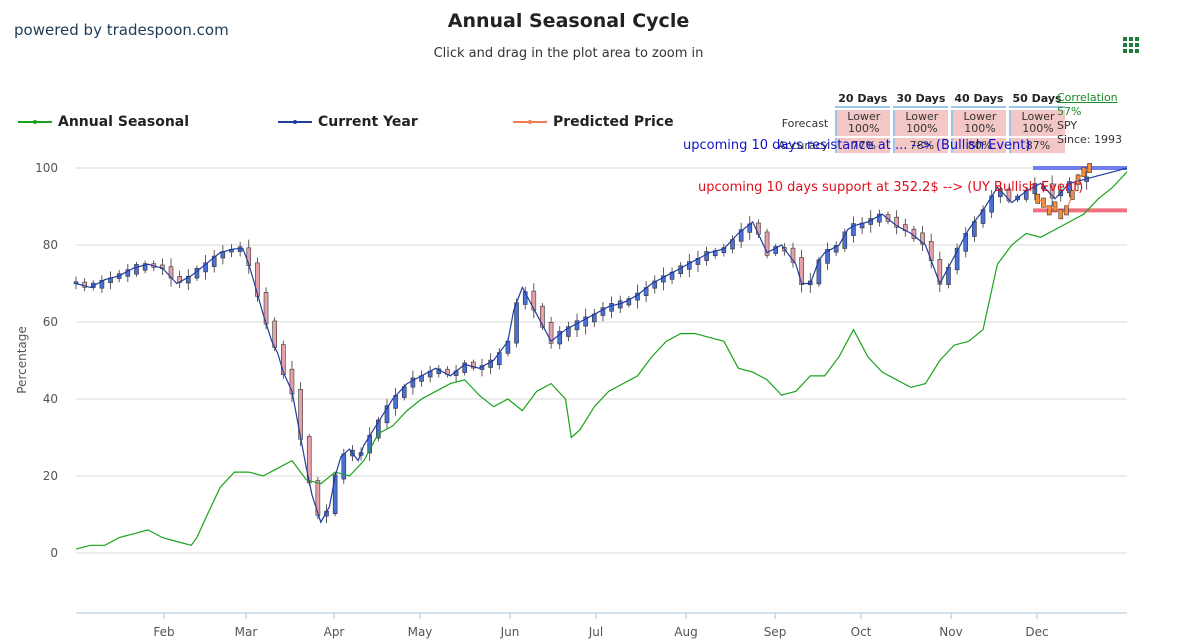  What do you see at coordinates (613, 122) in the screenshot?
I see `legend-label: Predicted Price` at bounding box center [613, 122].